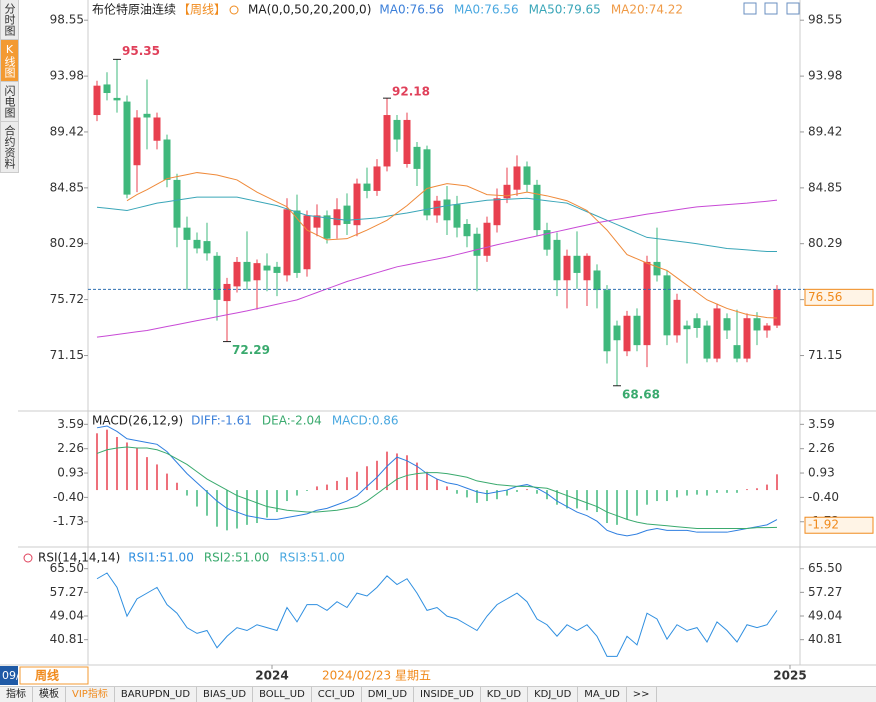  I want to click on bottom-tab: BOLL_UD, so click(282, 694).